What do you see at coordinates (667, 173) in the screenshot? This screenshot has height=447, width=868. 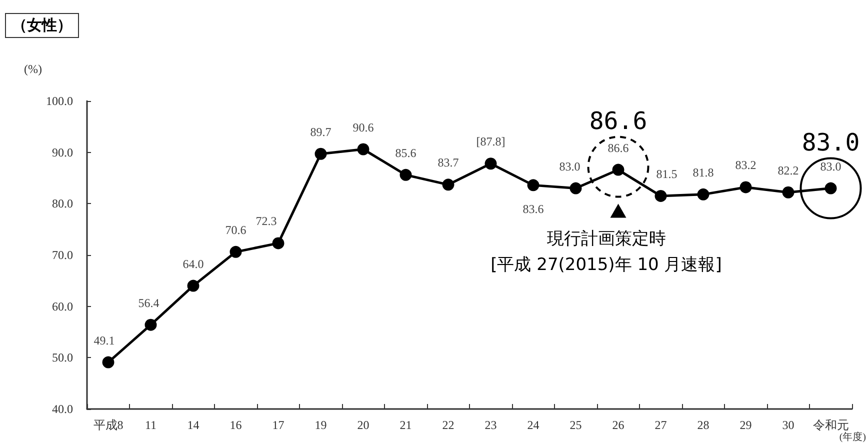 I see `data-label: 81.5` at bounding box center [667, 173].